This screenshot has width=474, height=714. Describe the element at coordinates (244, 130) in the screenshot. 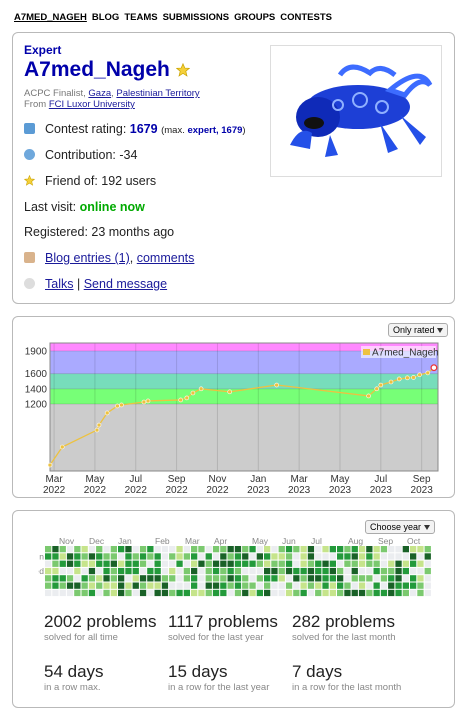

I see `max-text: )` at that location.